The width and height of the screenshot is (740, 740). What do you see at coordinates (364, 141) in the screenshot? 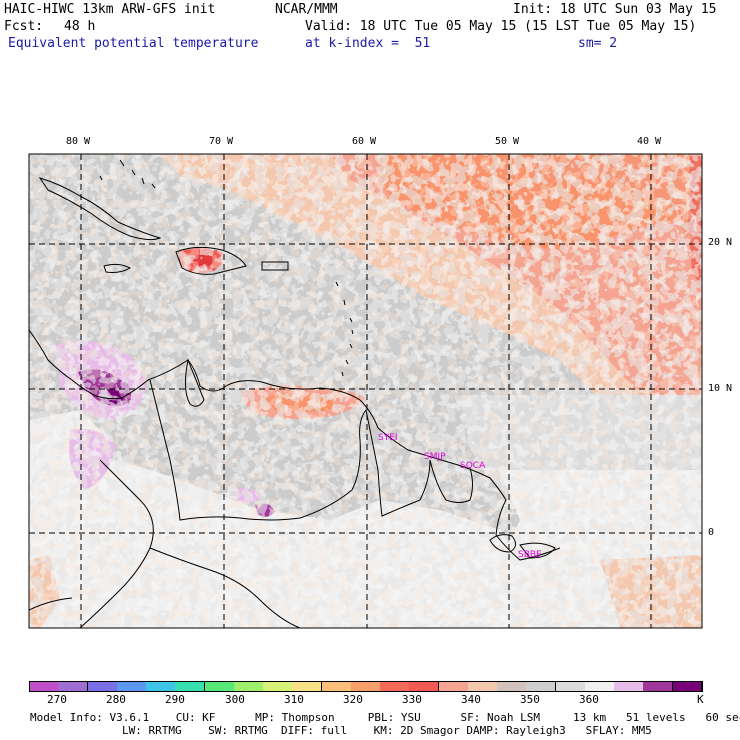
I see `lon-label-60w: 60 W` at bounding box center [364, 141].